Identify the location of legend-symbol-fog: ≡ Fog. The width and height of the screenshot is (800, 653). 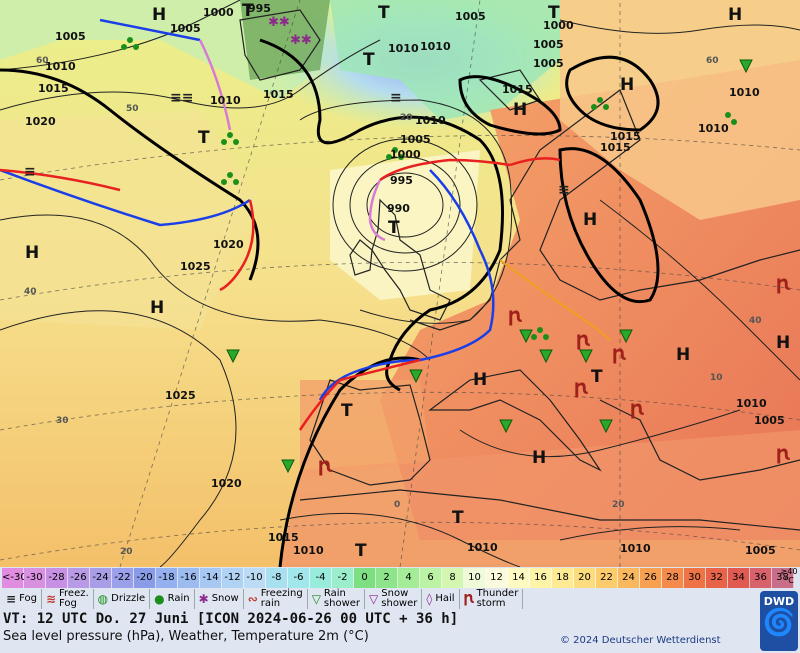
(22, 599).